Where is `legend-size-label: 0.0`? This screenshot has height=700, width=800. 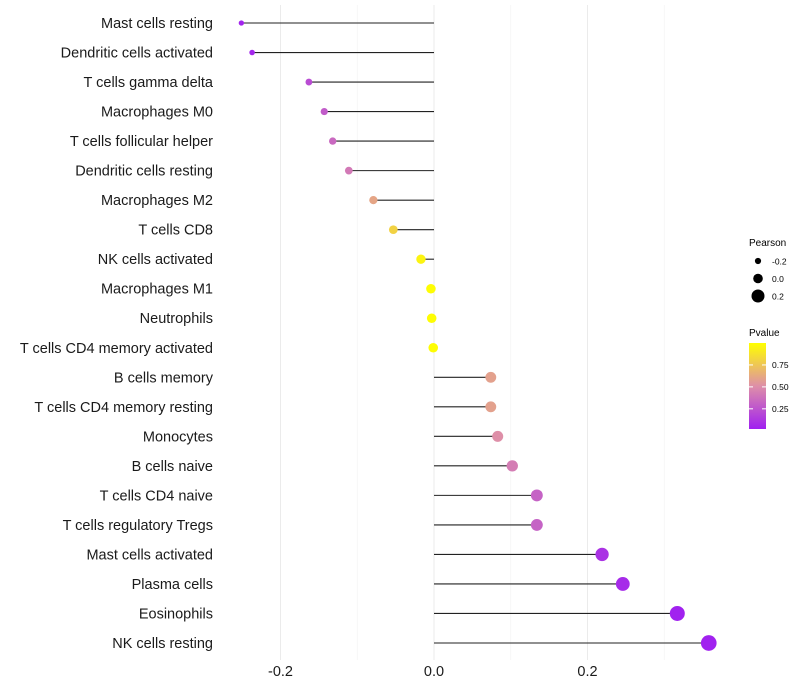
legend-size-label: 0.0 is located at coordinates (778, 279).